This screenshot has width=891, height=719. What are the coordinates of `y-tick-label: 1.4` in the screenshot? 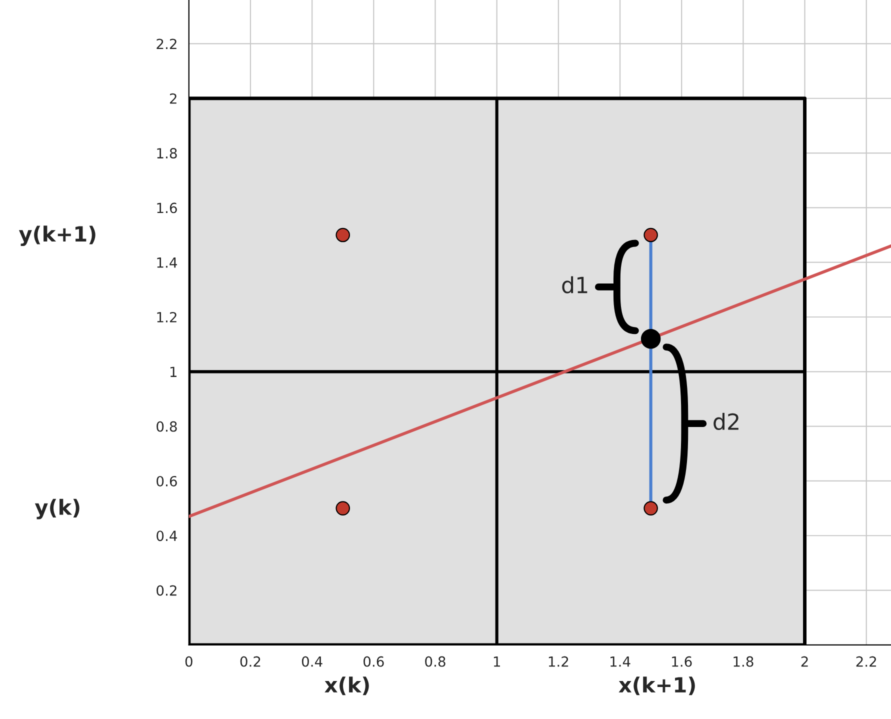 It's located at (167, 263).